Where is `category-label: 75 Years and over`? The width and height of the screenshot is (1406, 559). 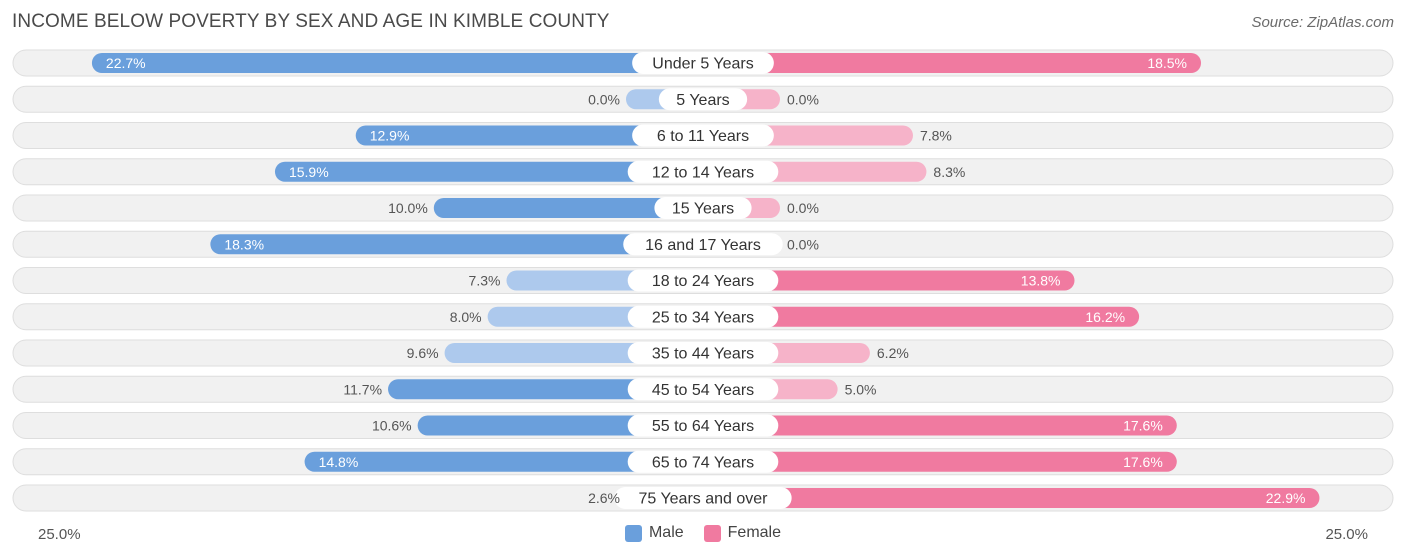 category-label: 75 Years and over is located at coordinates (704, 499).